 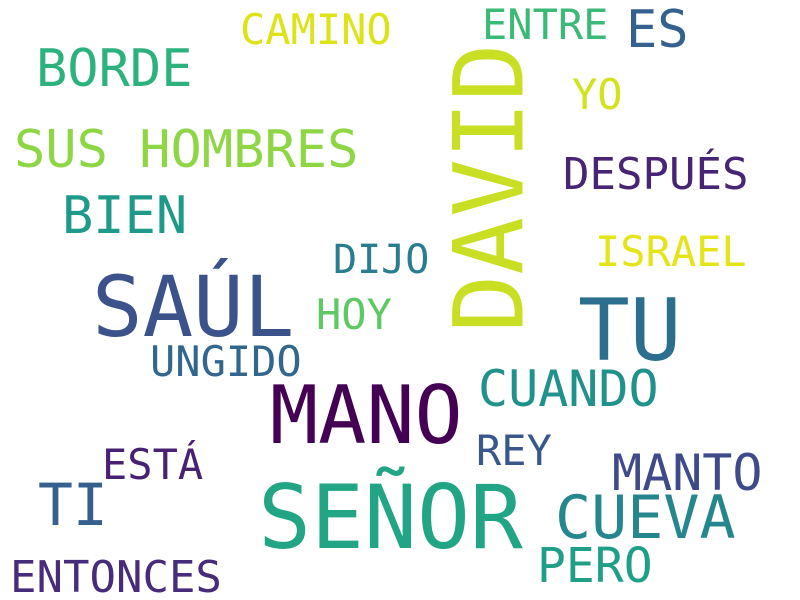 I want to click on word-hoy: HOY, so click(x=354, y=314).